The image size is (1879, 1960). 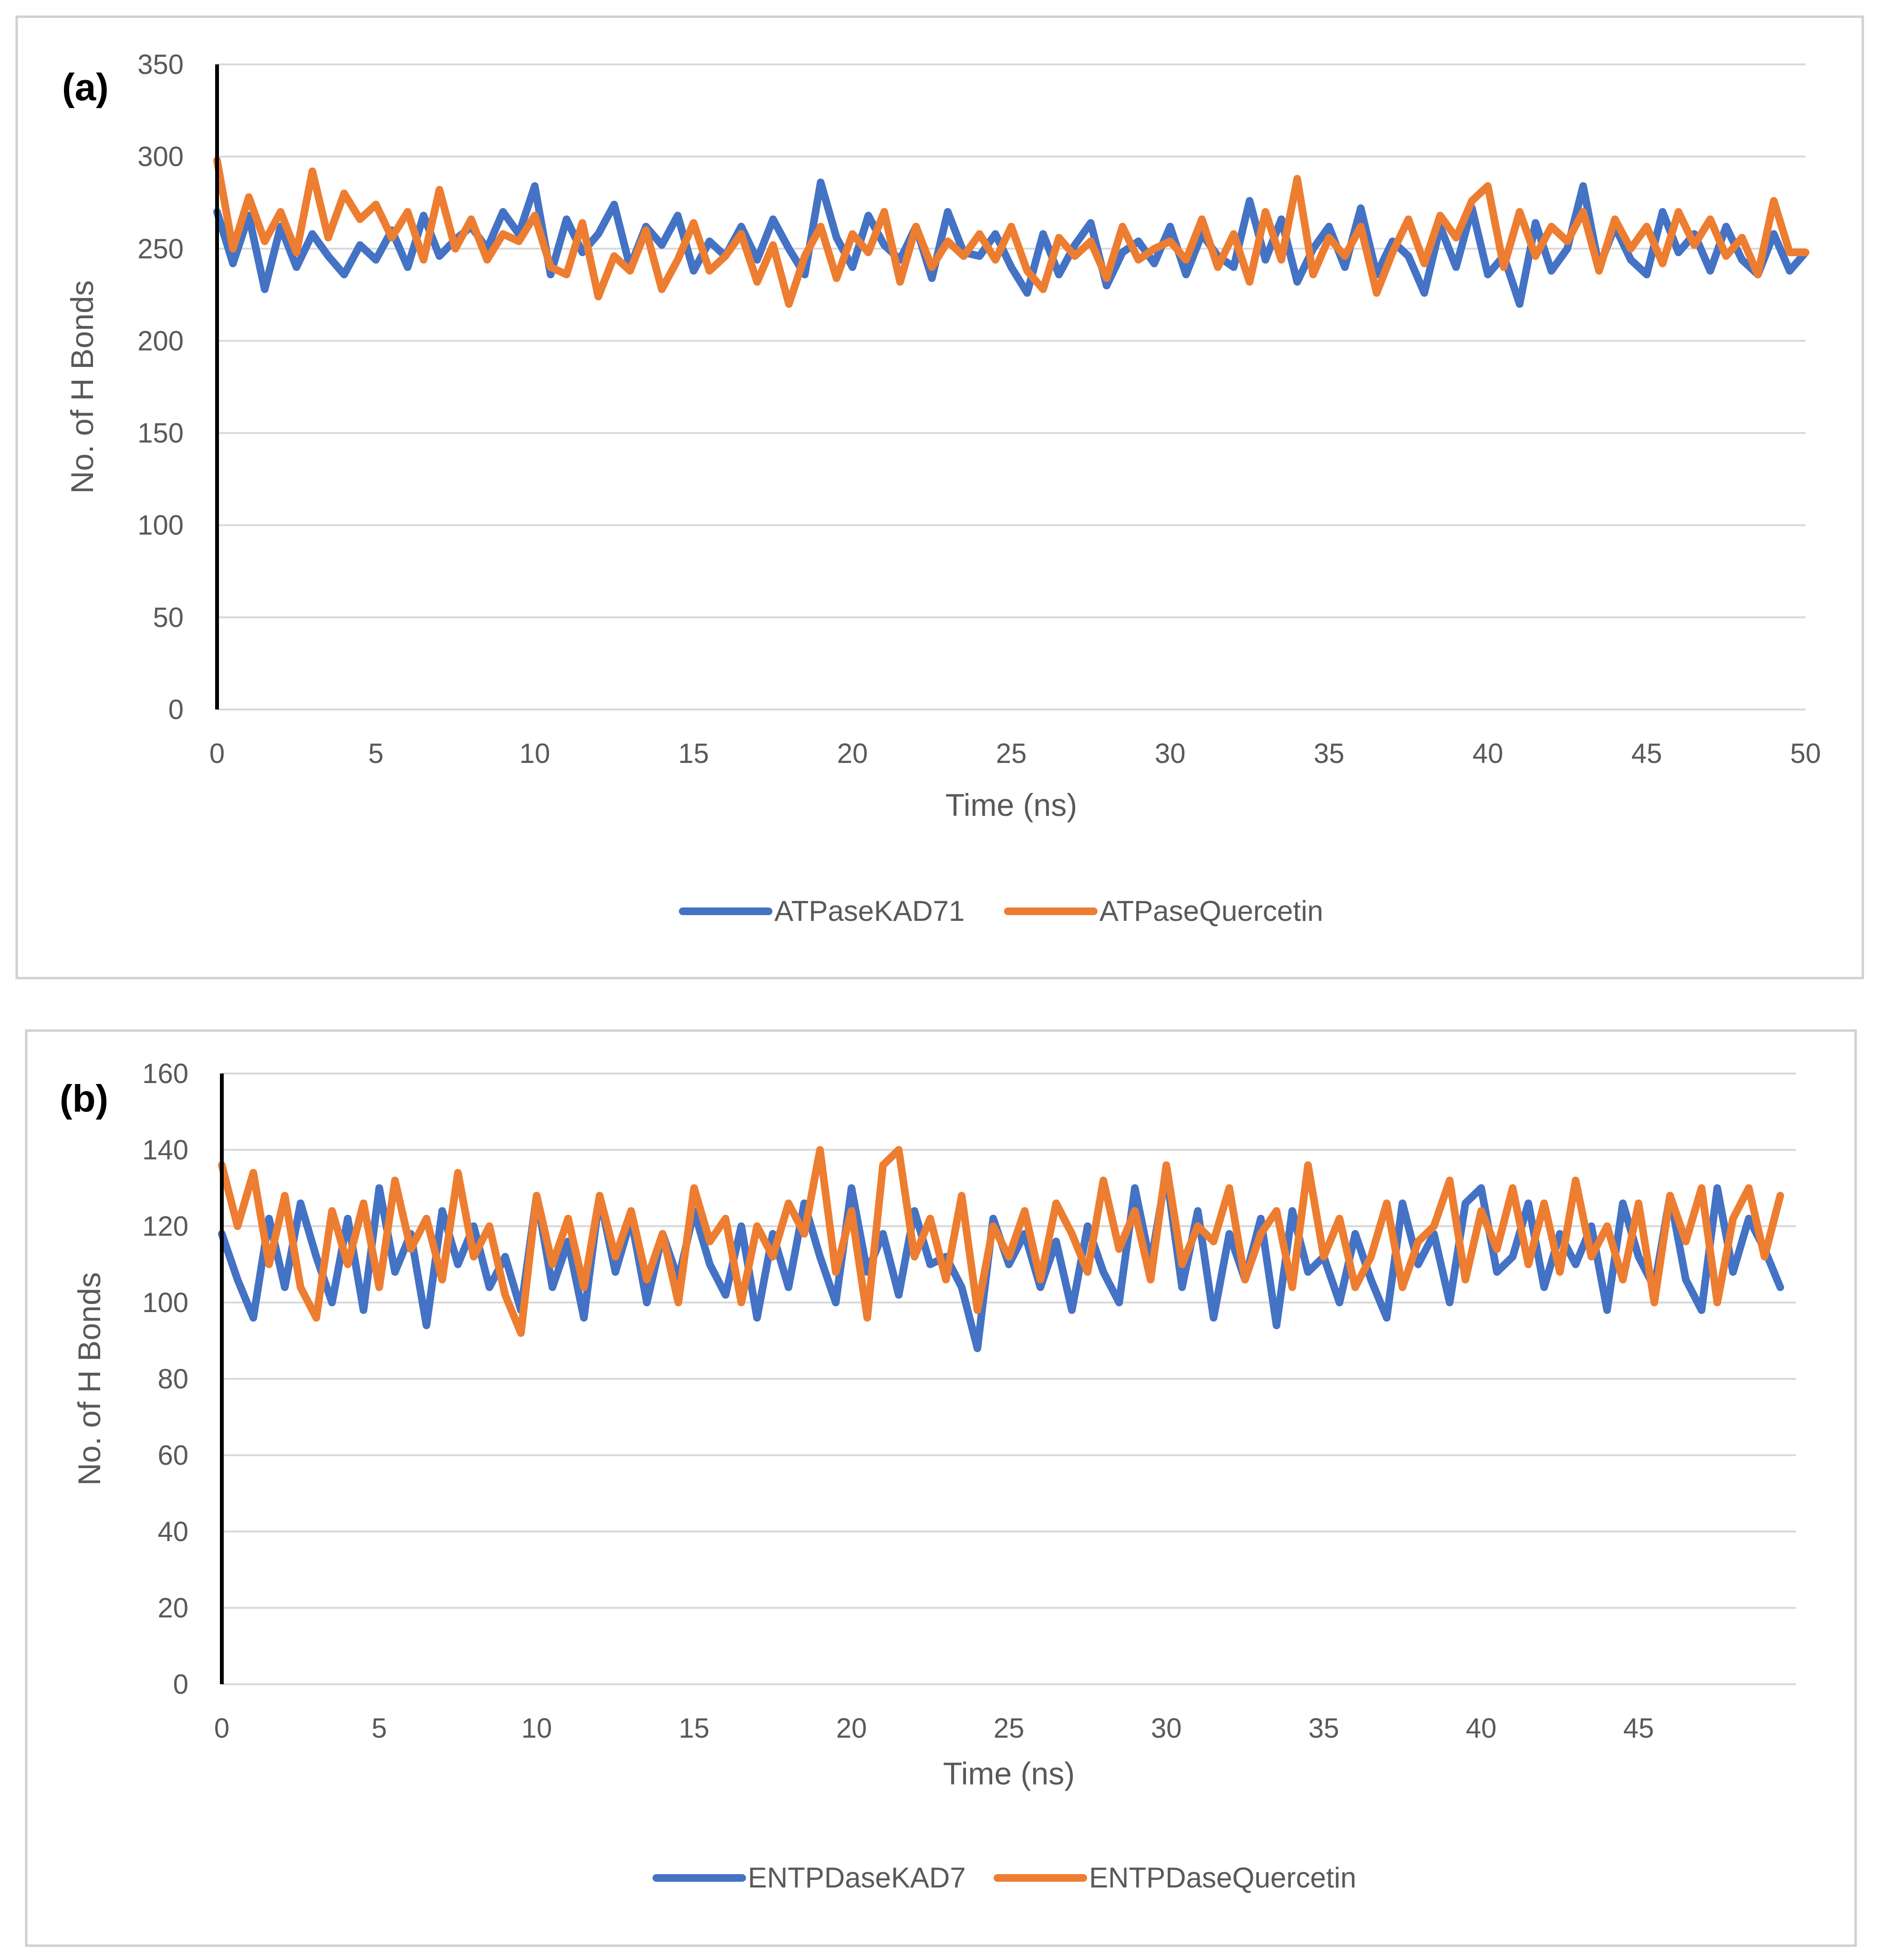 I want to click on chart-b-legend-label-2: ENTPDaseQuercetin, so click(x=1222, y=1878).